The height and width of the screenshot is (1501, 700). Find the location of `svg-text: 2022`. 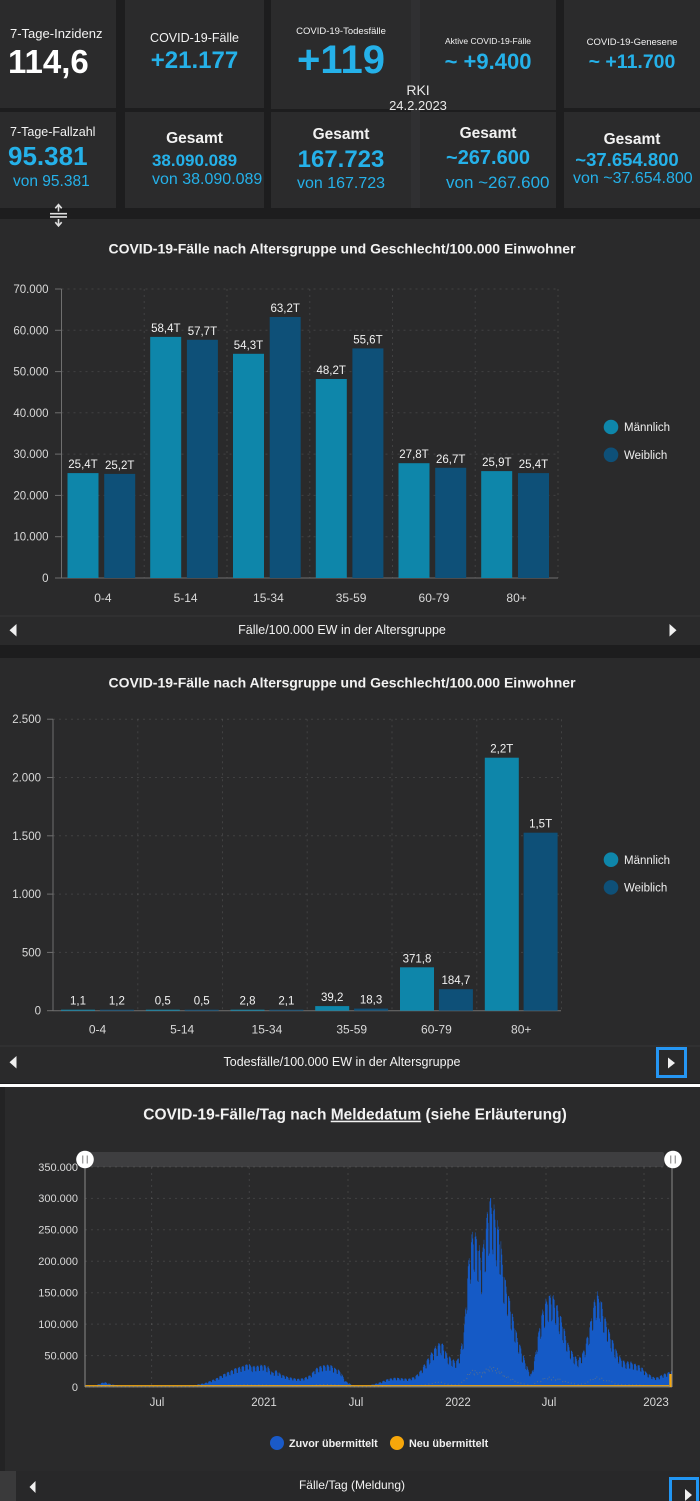

svg-text: 2022 is located at coordinates (458, 1403).